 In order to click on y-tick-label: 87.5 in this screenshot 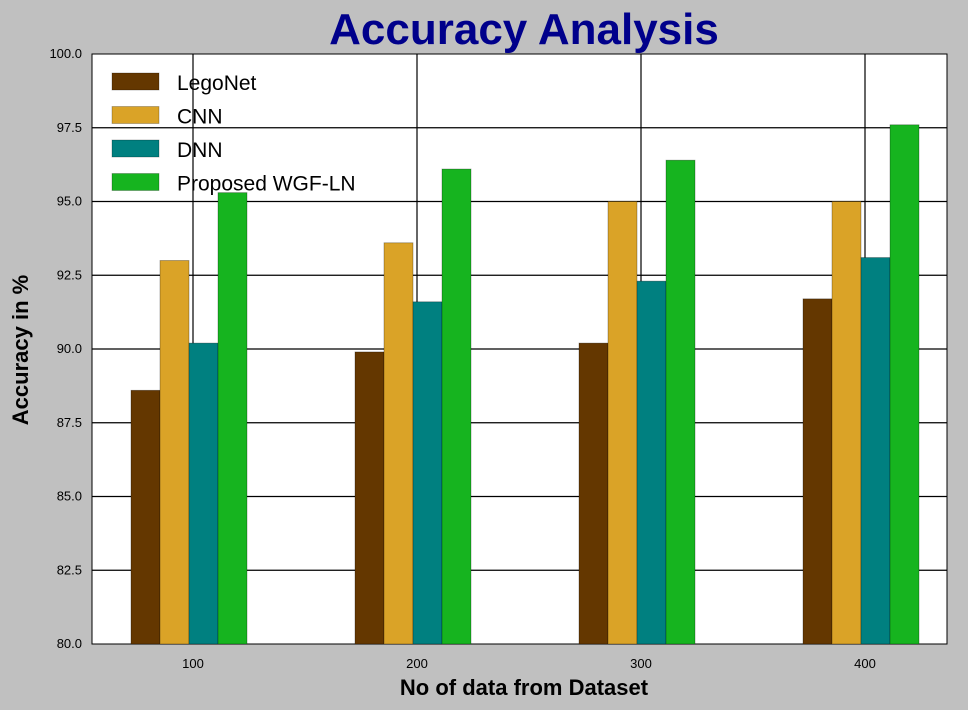, I will do `click(69, 422)`.